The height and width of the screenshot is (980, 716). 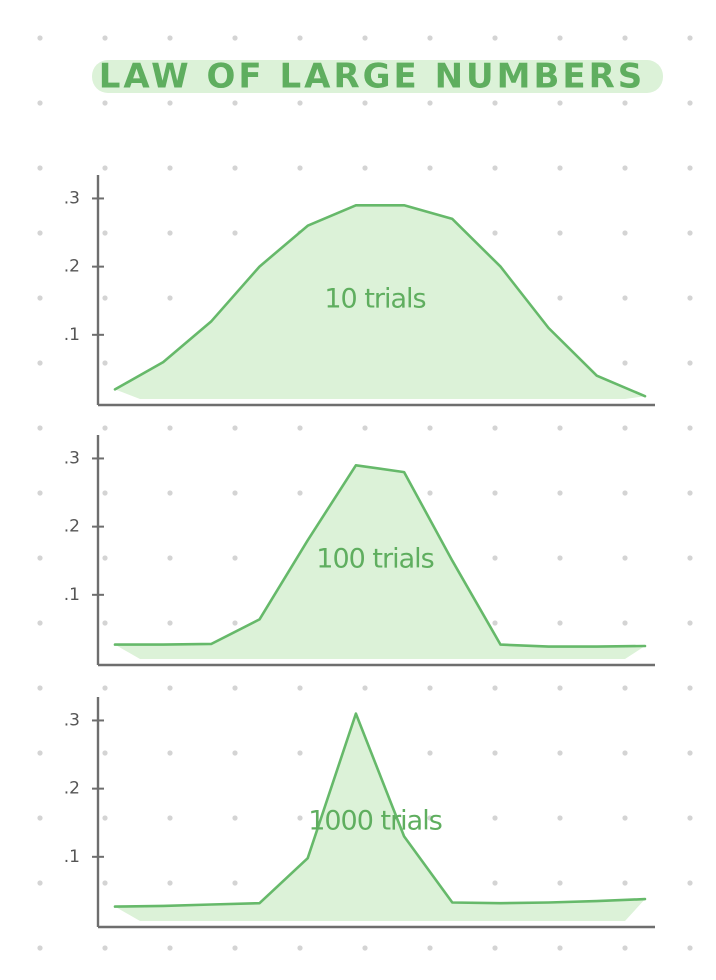 I want to click on area-fill, so click(x=380, y=562).